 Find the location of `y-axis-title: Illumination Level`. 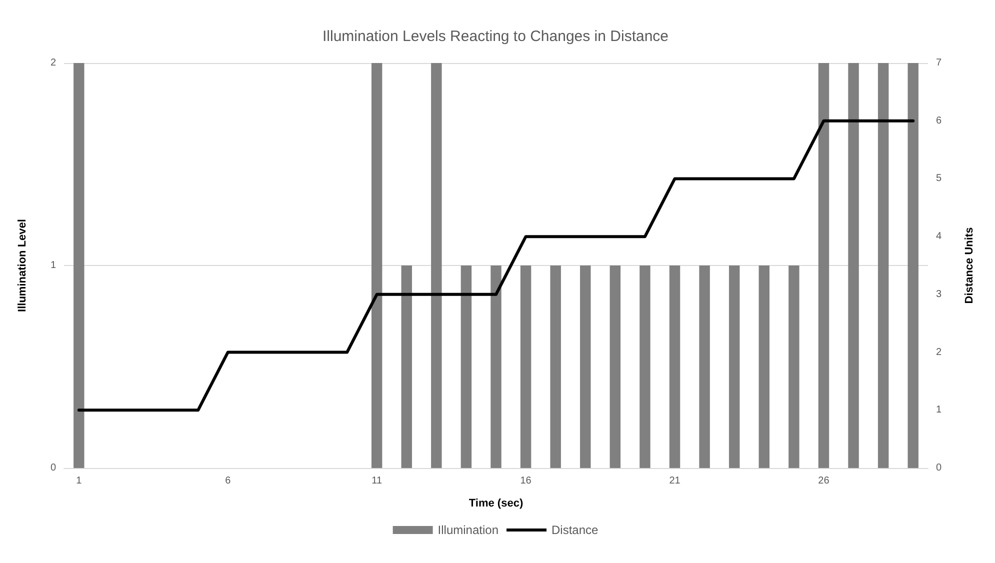

y-axis-title: Illumination Level is located at coordinates (22, 265).